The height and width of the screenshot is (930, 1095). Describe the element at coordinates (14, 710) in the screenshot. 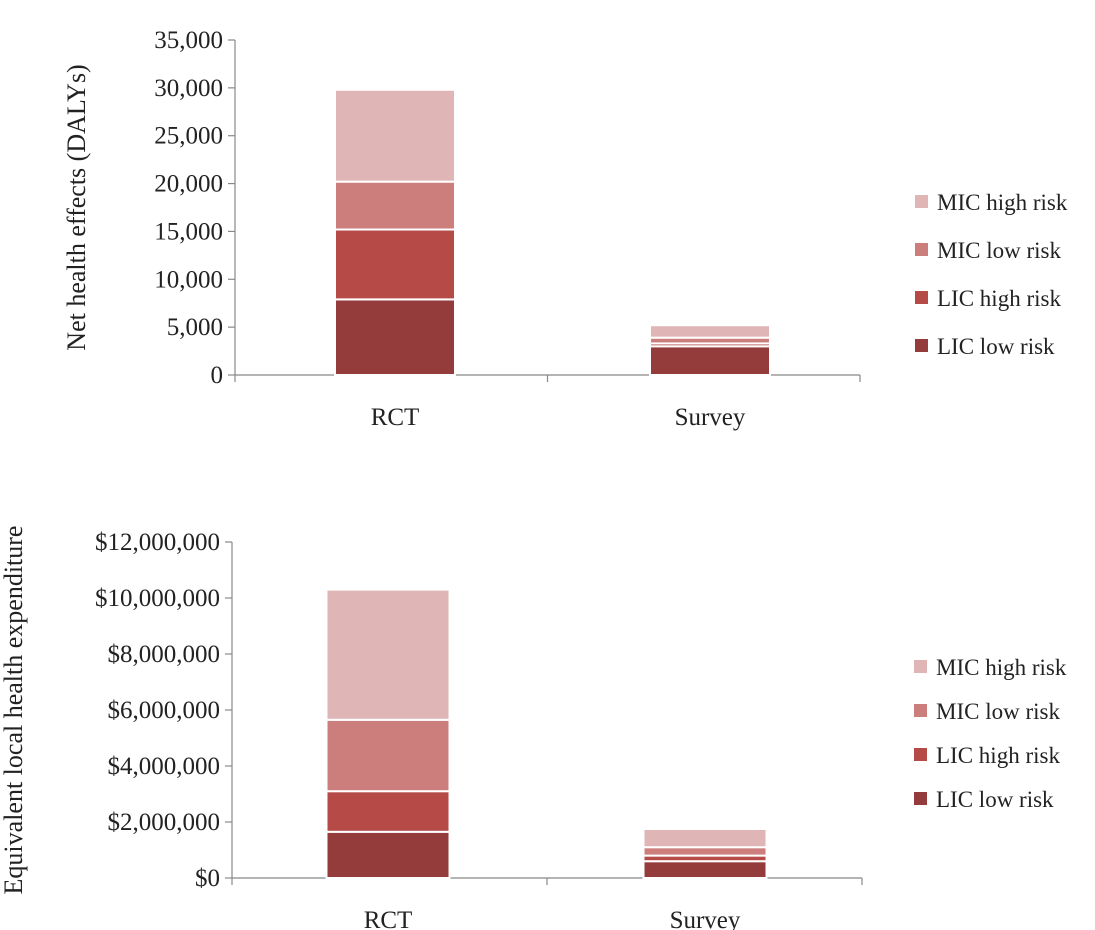

I see `y-axis-label: Equivalent local health expenditure` at that location.